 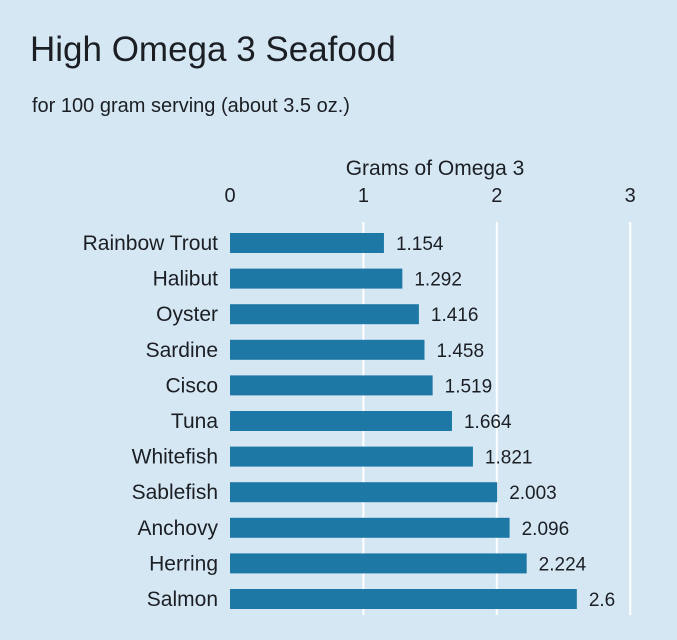 What do you see at coordinates (630, 196) in the screenshot?
I see `x-tick-label: 3` at bounding box center [630, 196].